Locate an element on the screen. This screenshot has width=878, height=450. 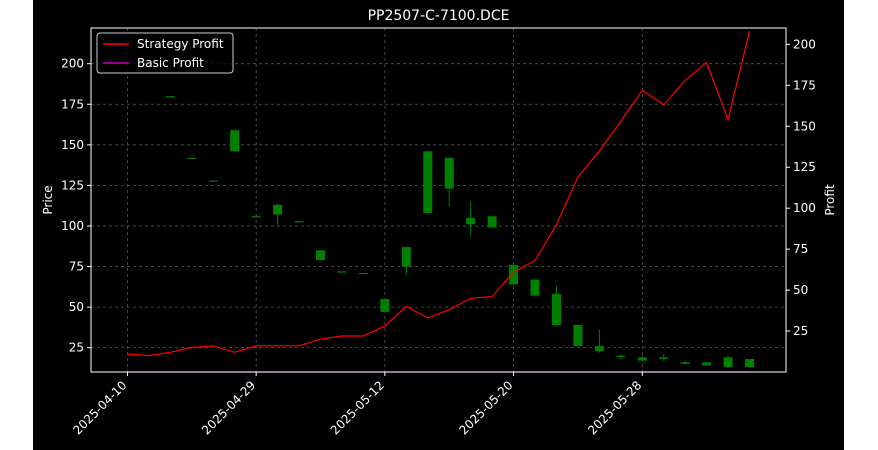
y-left-tick-label: 75 is located at coordinates (76, 267).